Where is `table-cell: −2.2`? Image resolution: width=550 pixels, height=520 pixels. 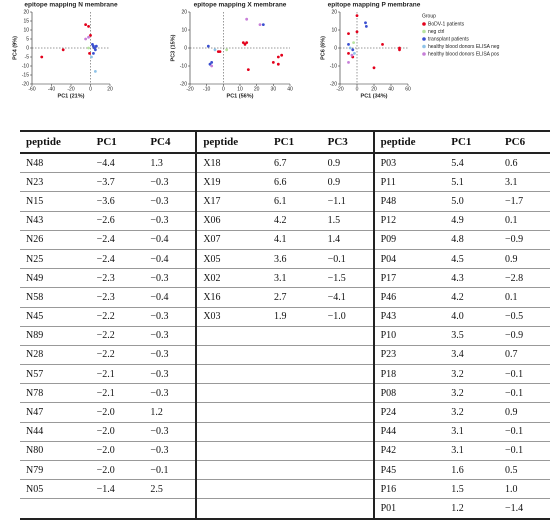
table-cell: −2.2 is located at coordinates (117, 336).